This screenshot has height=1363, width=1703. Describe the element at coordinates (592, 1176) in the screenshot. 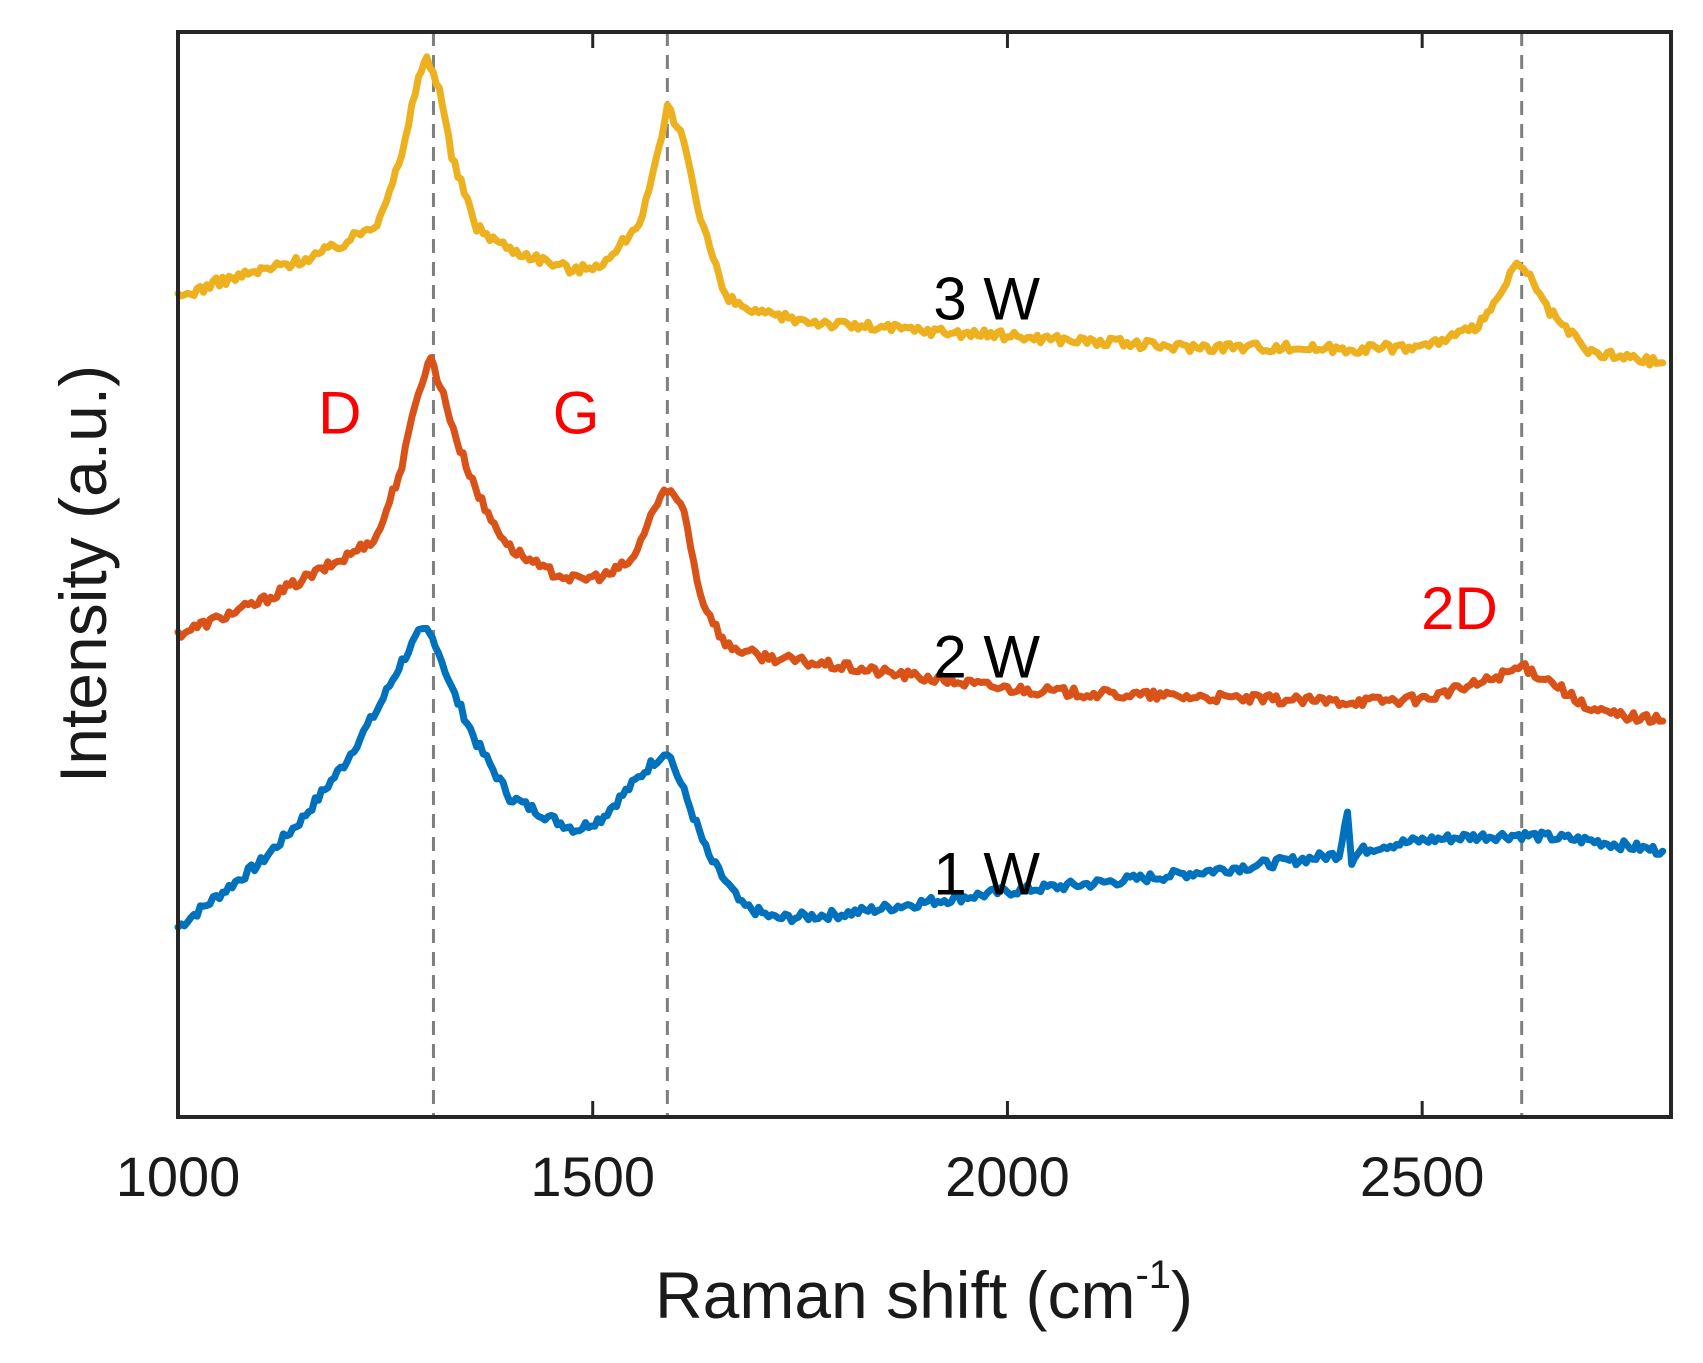

I see `x-tick-label-1500: 1500` at that location.